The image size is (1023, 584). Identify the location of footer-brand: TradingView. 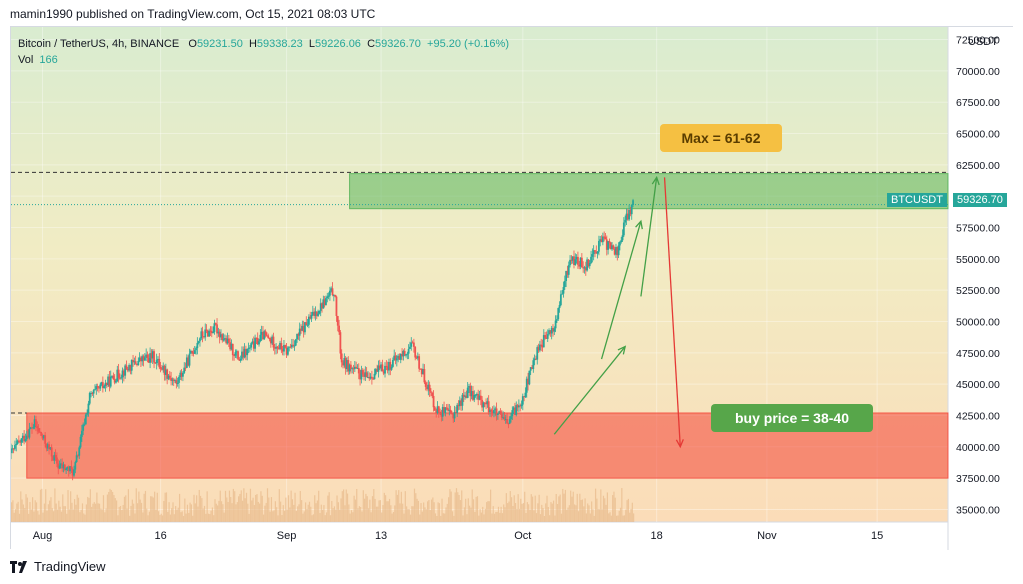
(58, 566).